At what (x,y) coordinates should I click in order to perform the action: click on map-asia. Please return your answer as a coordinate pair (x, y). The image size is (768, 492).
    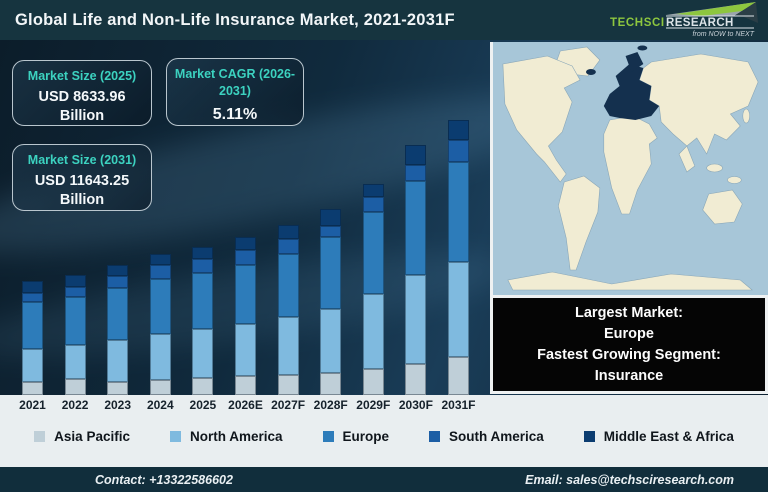
    Looking at the image, I should click on (699, 104).